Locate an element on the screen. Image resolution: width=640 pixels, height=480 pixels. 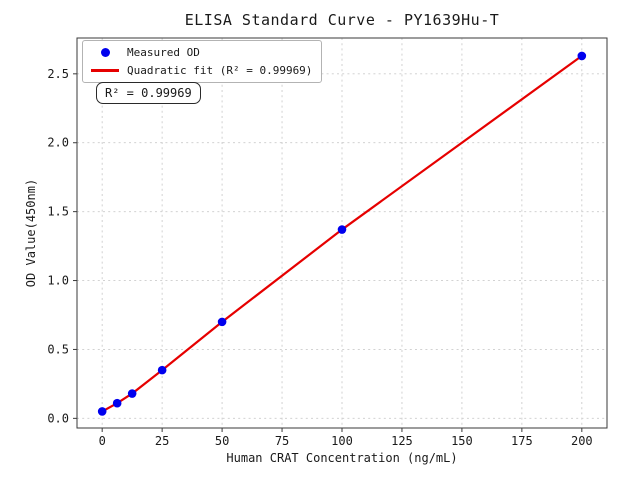
y-tick-label: 1.5 is located at coordinates (58, 212).